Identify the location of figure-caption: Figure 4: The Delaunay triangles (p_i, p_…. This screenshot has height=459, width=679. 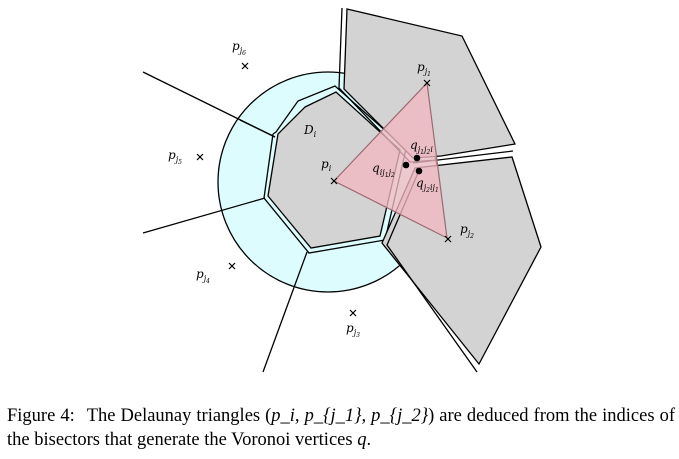
(341, 428).